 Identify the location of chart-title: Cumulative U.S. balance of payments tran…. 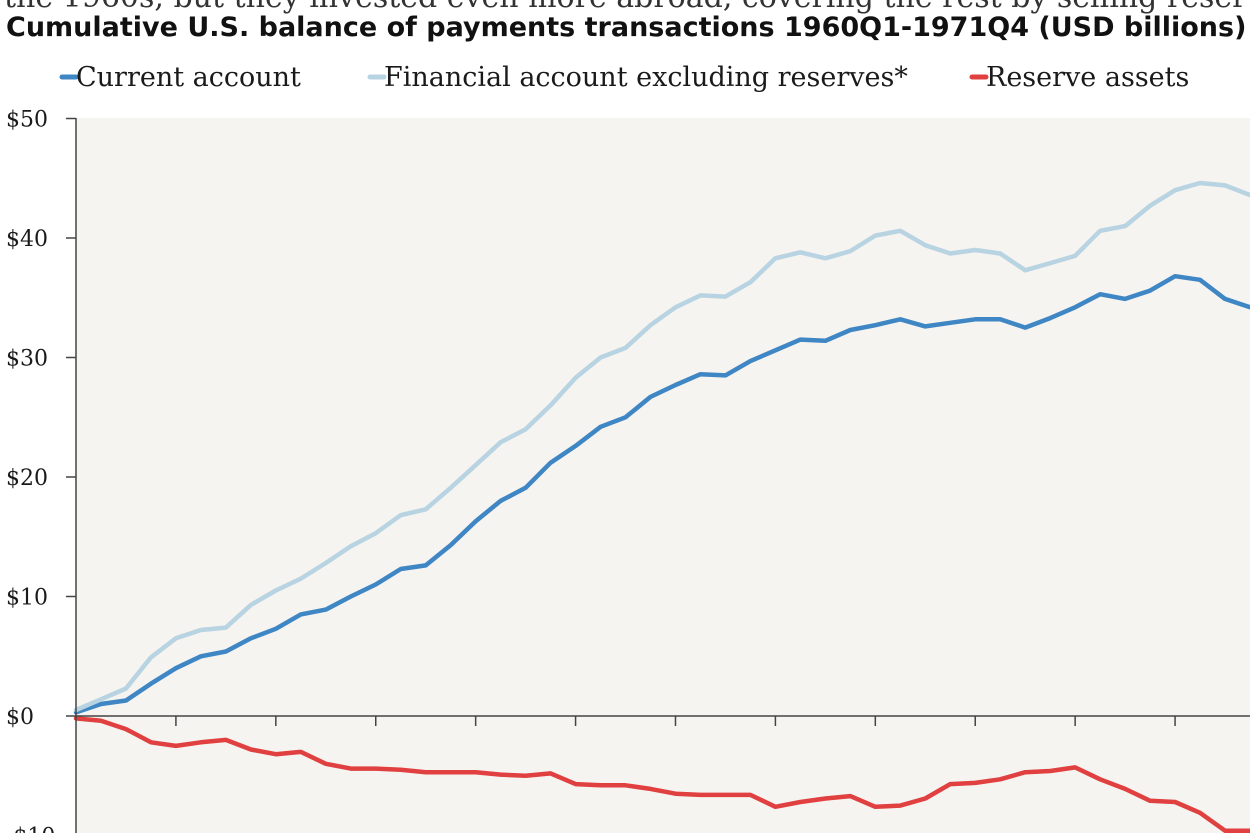
(626, 27).